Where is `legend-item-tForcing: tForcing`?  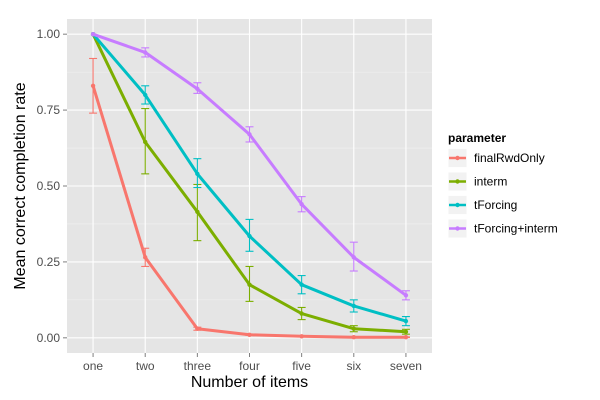
legend-item-tForcing: tForcing is located at coordinates (482, 205).